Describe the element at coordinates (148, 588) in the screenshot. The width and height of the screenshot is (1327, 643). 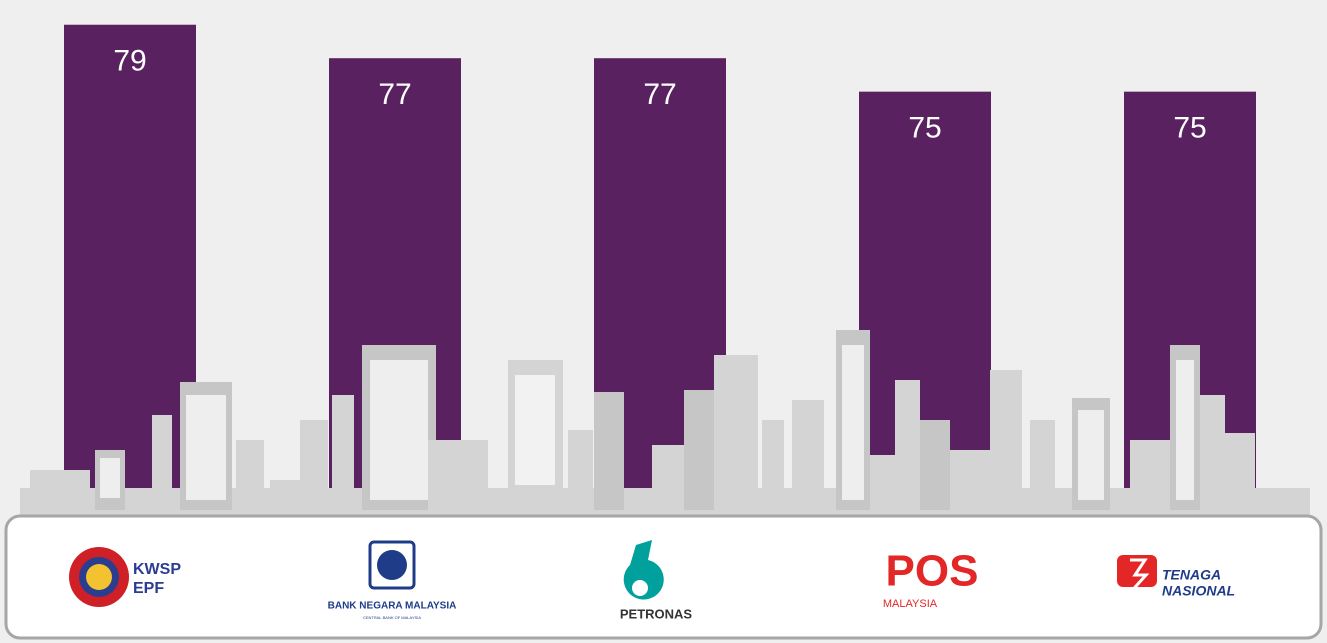
I see `category-label: EPF` at that location.